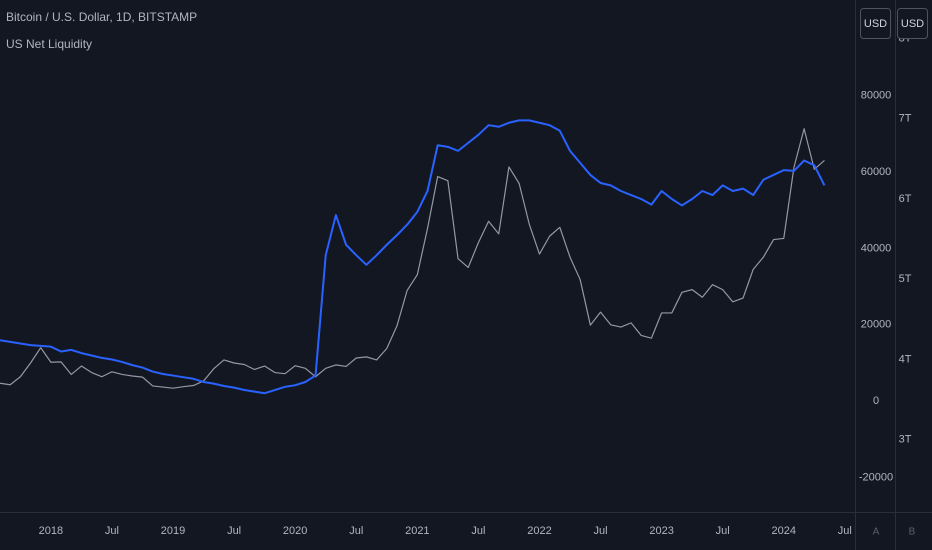  Describe the element at coordinates (905, 359) in the screenshot. I see `y2-tick-label: 4T` at that location.